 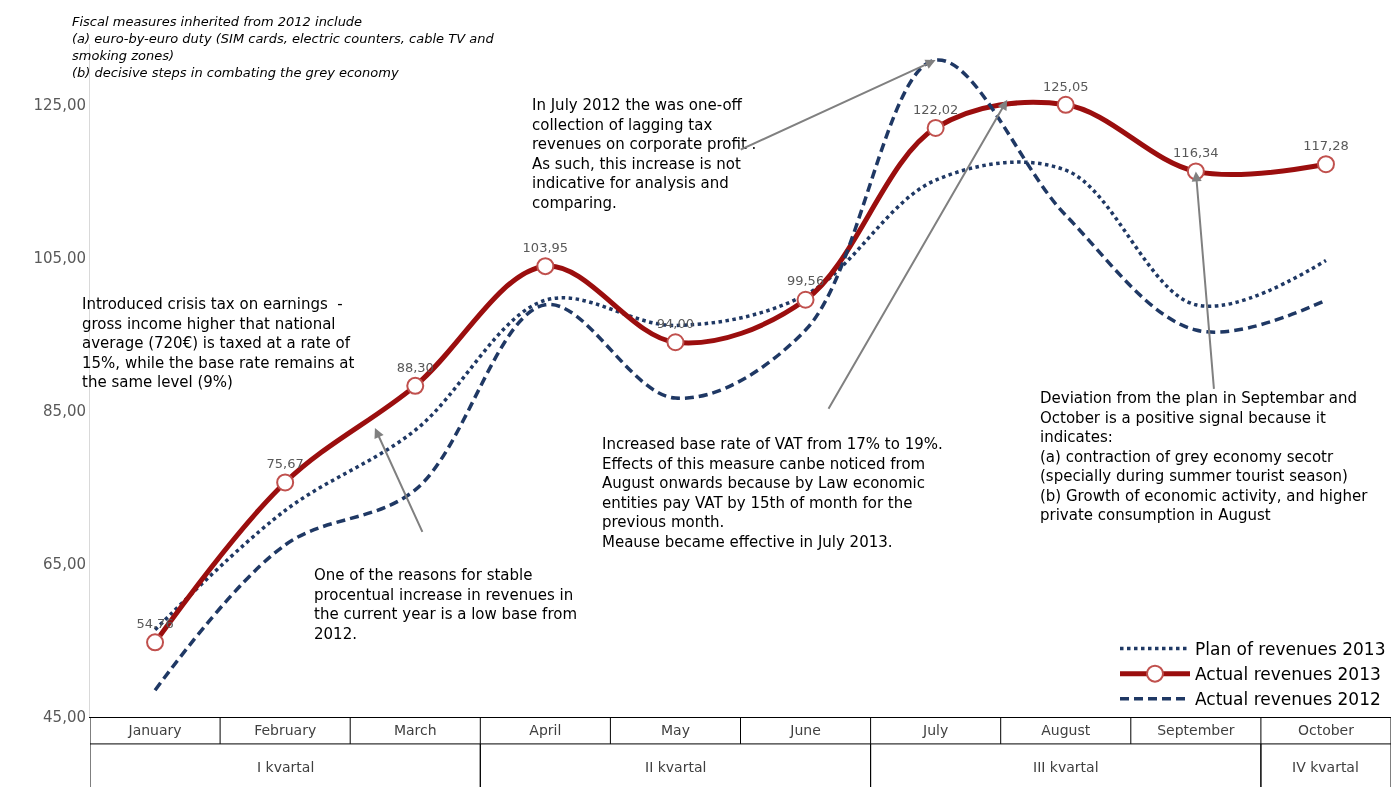 I want to click on annotation: Deviation from the plan in Septembar and October is a positive signal because it indicates: (a) contraction of grey economy secotr (specially during summer tourist season) (b) Growth of economic activity, and higher private consumption in August, so click(x=1204, y=456).